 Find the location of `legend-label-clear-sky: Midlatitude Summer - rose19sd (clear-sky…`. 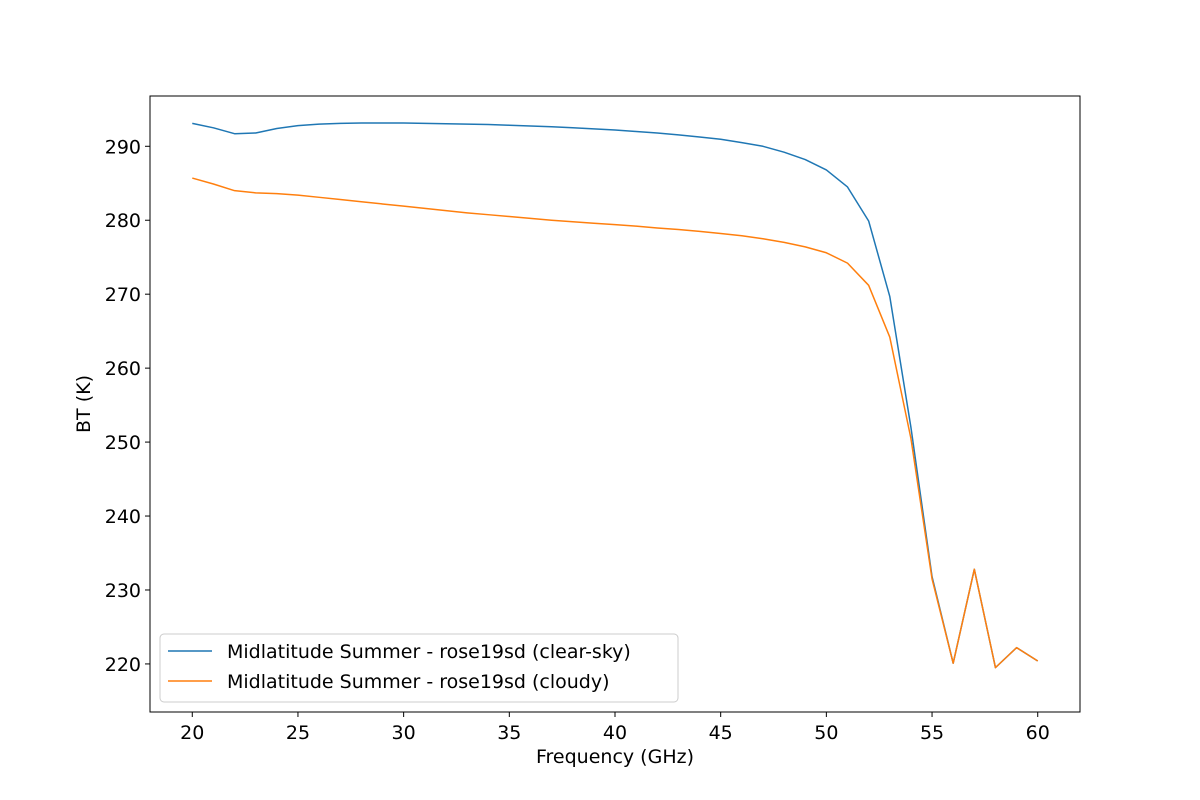

legend-label-clear-sky: Midlatitude Summer - rose19sd (clear-sky… is located at coordinates (429, 652).